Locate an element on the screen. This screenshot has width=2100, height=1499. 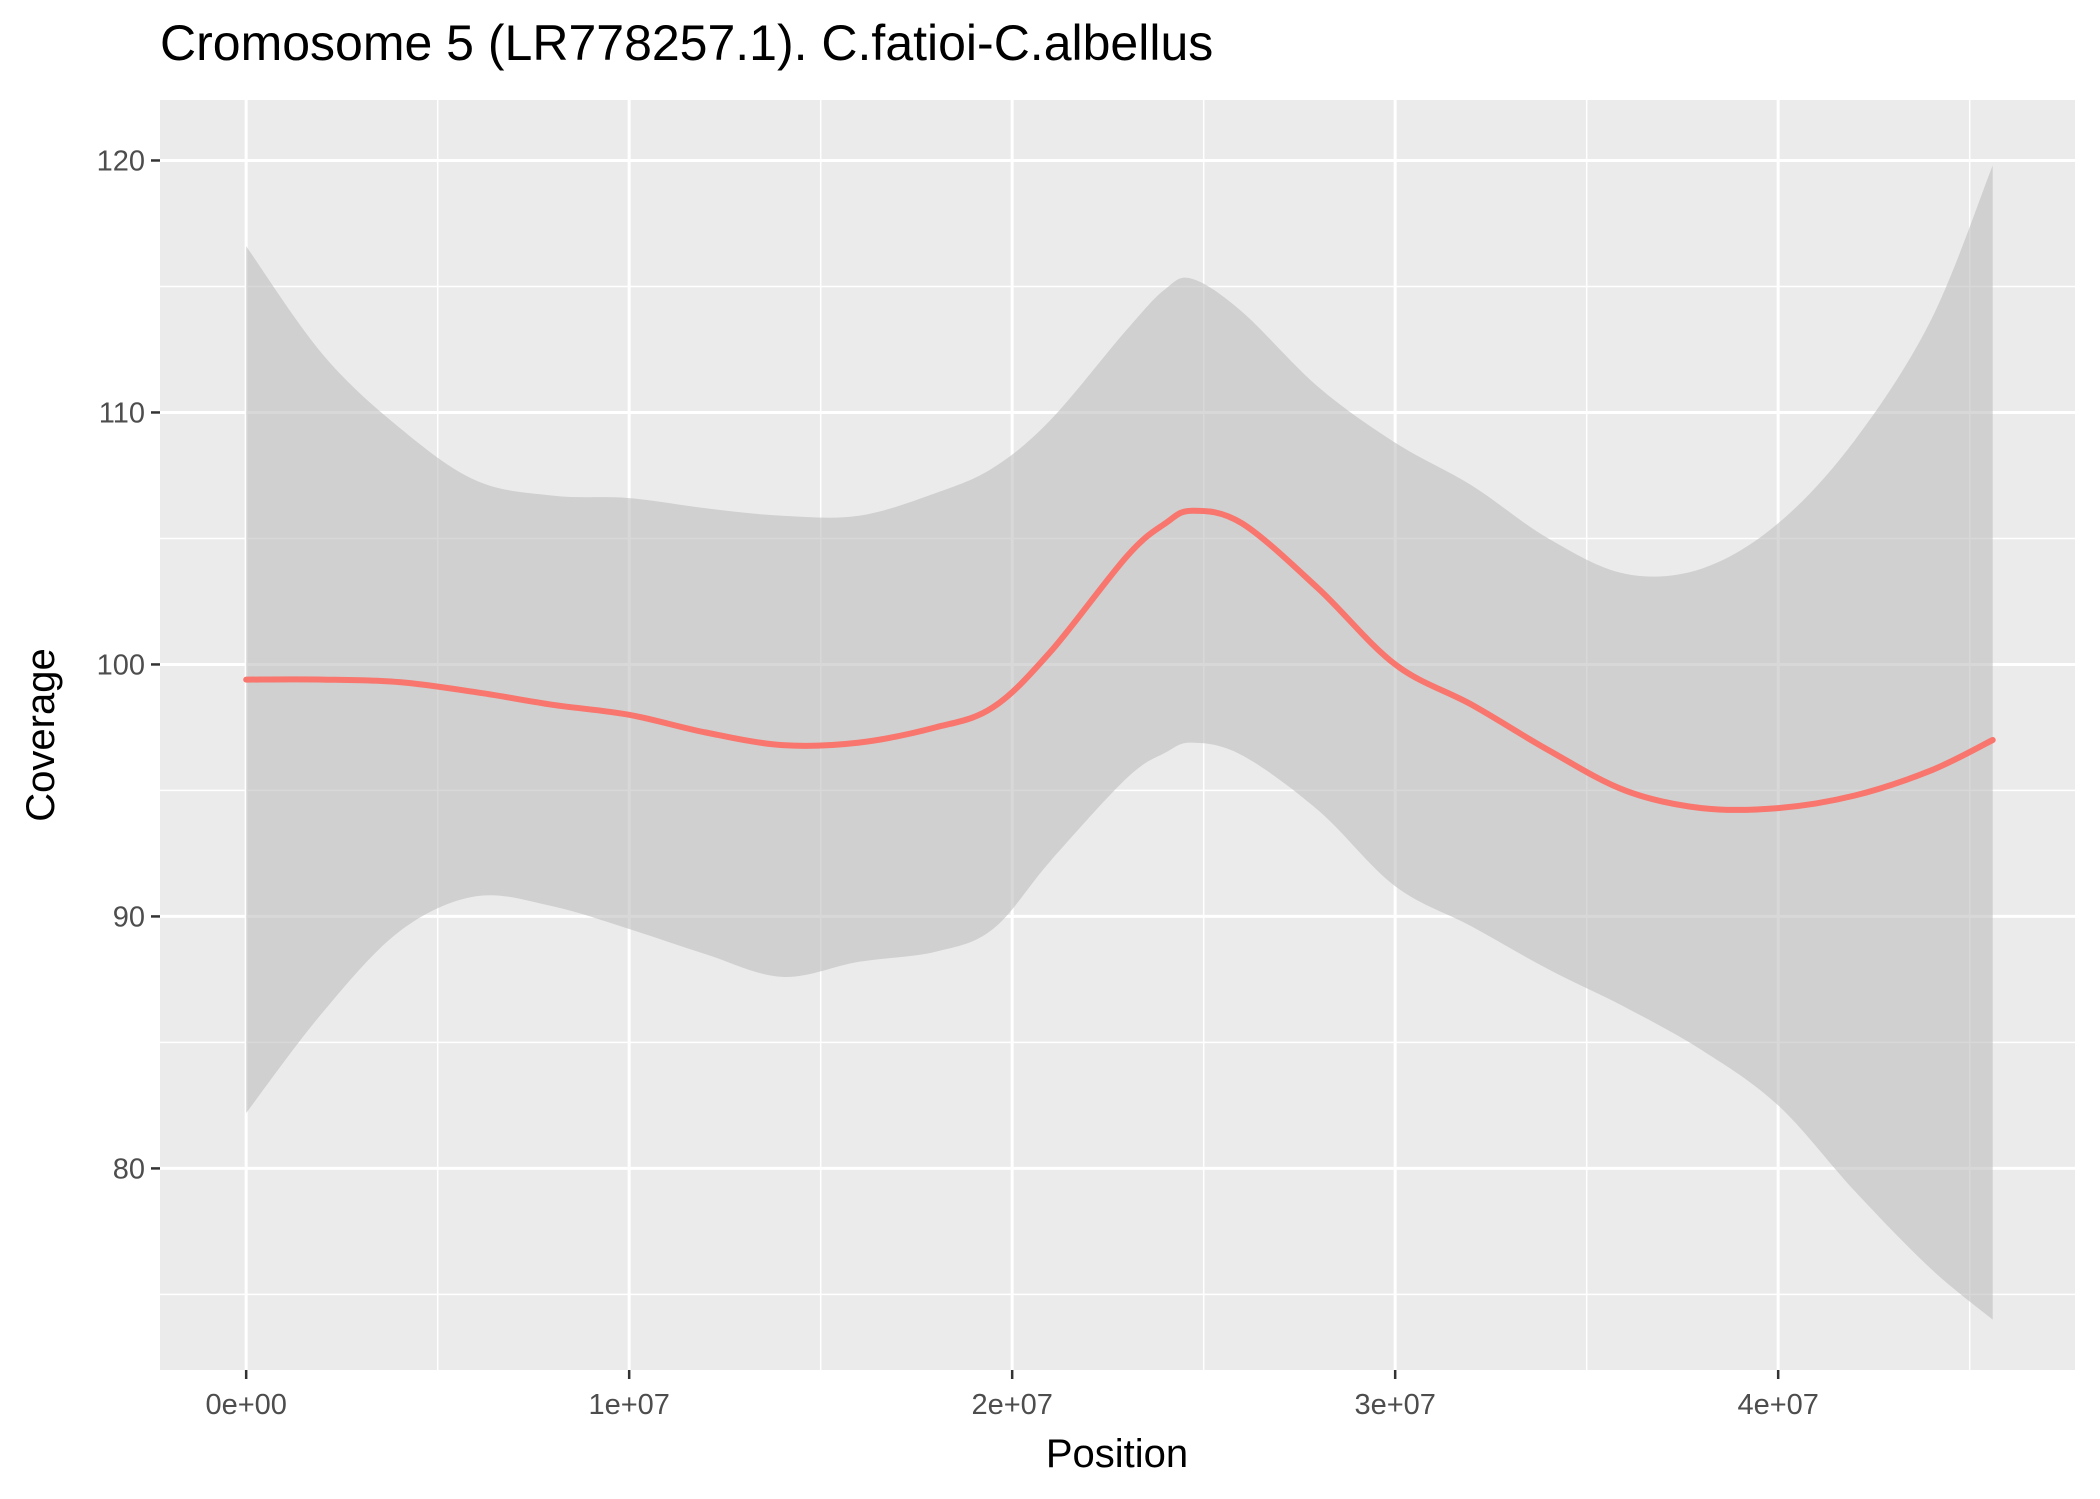
y-axis-ticks: 80 90 100 110 120 is located at coordinates (128, 665).